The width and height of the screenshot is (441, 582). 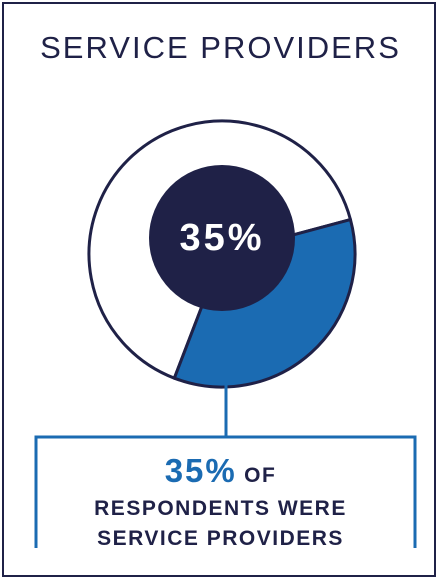 I want to click on callout-suffix: OF, so click(x=260, y=475).